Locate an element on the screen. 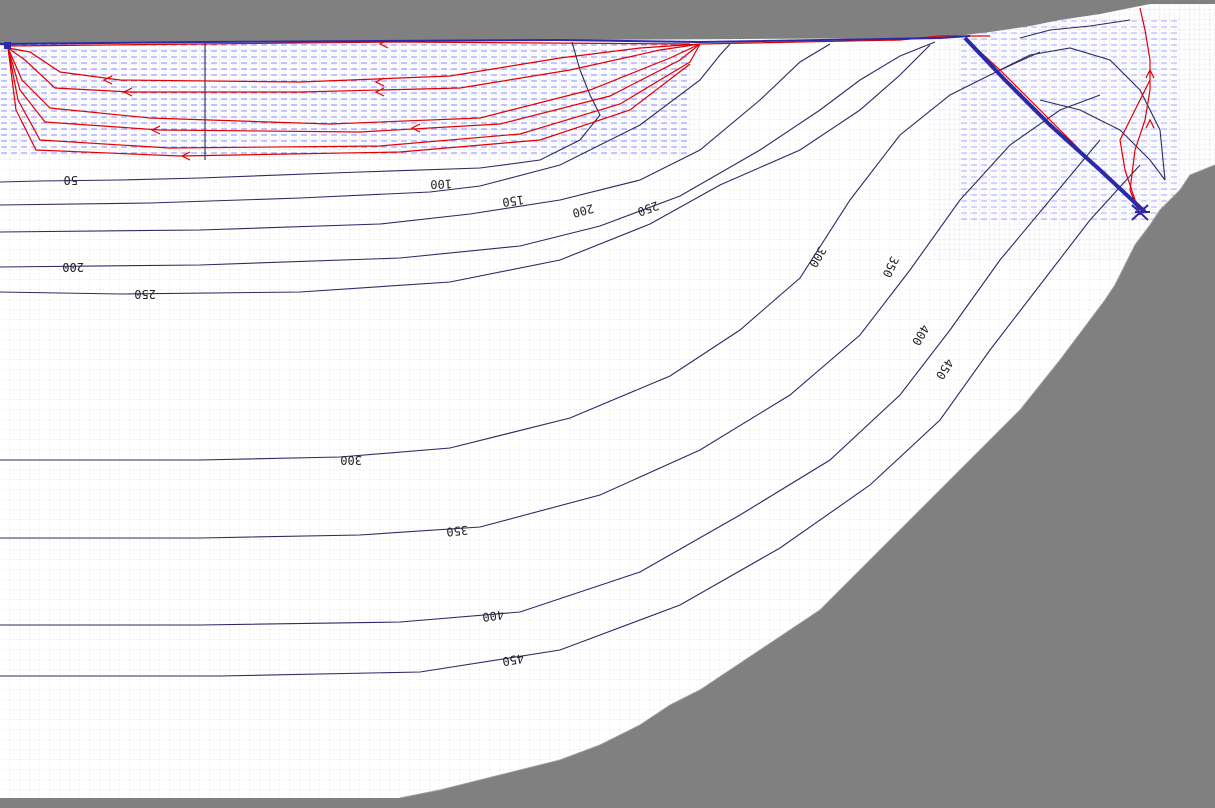  contour-label-c100: 100 is located at coordinates (441, 184).